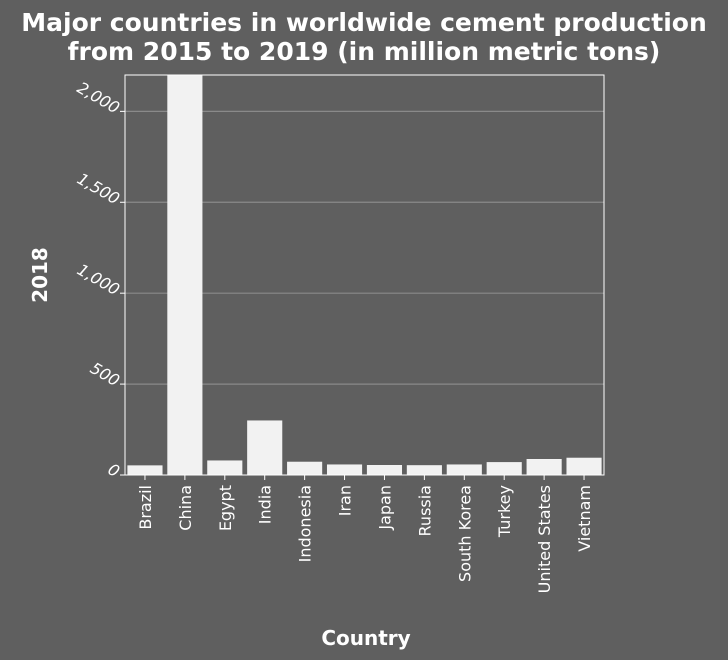 The width and height of the screenshot is (728, 660). I want to click on x-tick-label-india: India, so click(265, 504).